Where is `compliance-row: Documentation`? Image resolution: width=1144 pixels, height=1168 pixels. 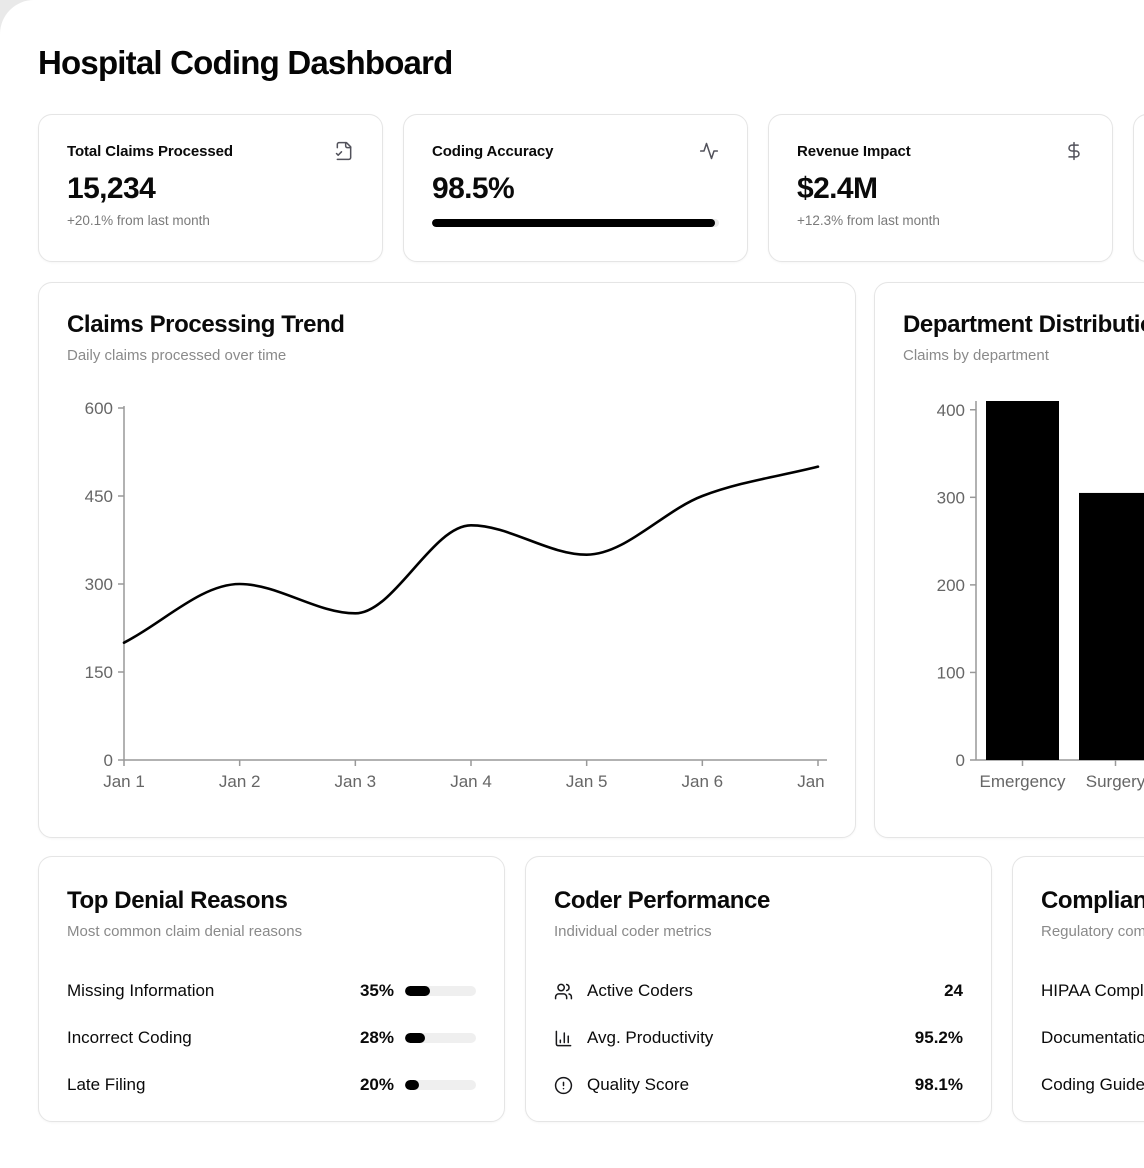 compliance-row: Documentation is located at coordinates (1092, 1038).